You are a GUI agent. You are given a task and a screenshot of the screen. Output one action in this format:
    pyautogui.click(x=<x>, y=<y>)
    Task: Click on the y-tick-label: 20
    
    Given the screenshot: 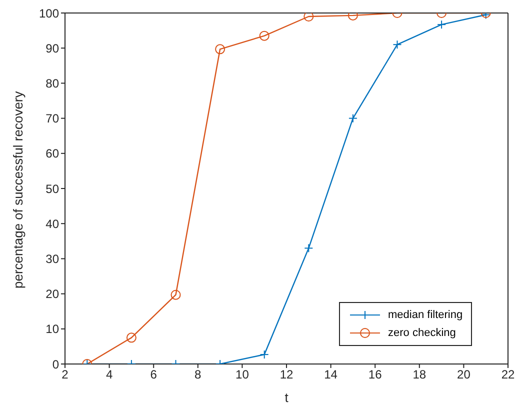 What is the action you would take?
    pyautogui.click(x=53, y=294)
    